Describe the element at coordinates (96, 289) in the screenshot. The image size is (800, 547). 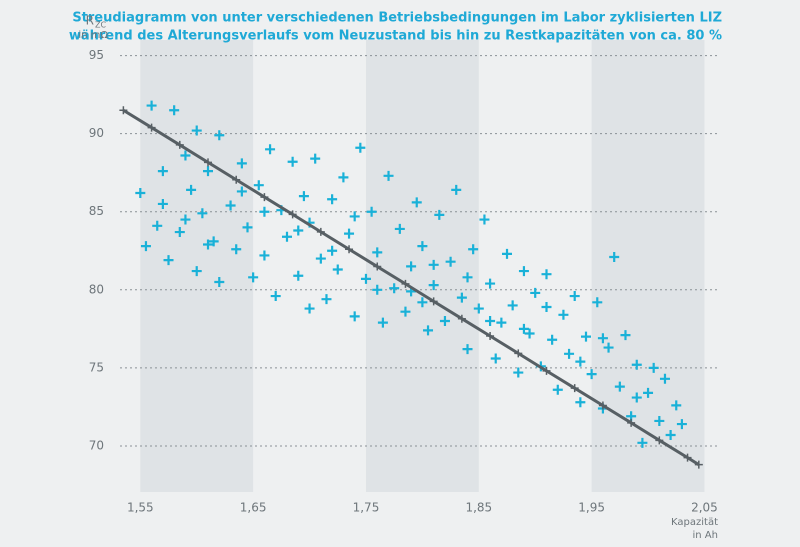
I see `y-tick-label: 80` at that location.